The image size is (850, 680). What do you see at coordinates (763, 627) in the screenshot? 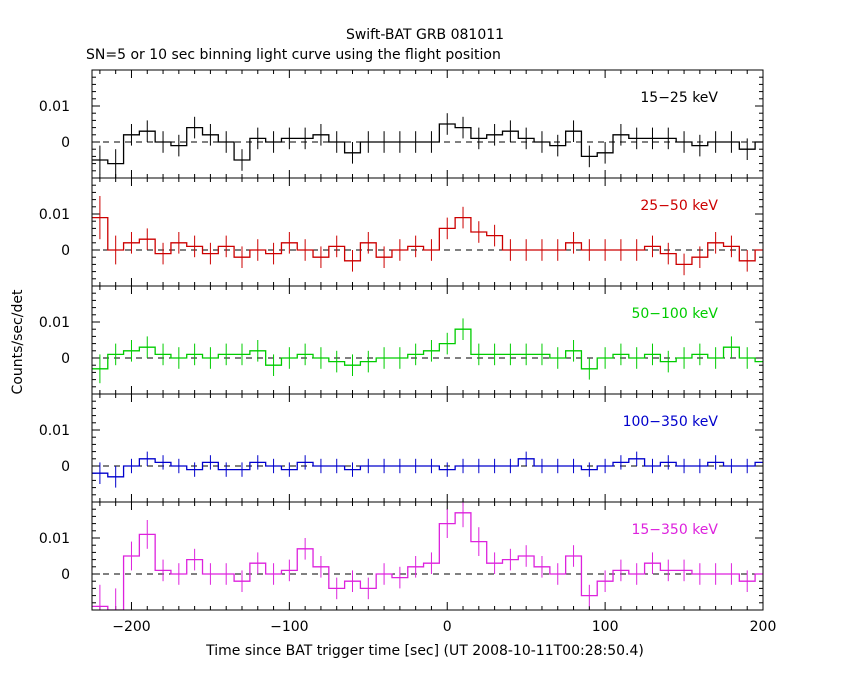
I see `x-tick-label: 200` at bounding box center [763, 627].